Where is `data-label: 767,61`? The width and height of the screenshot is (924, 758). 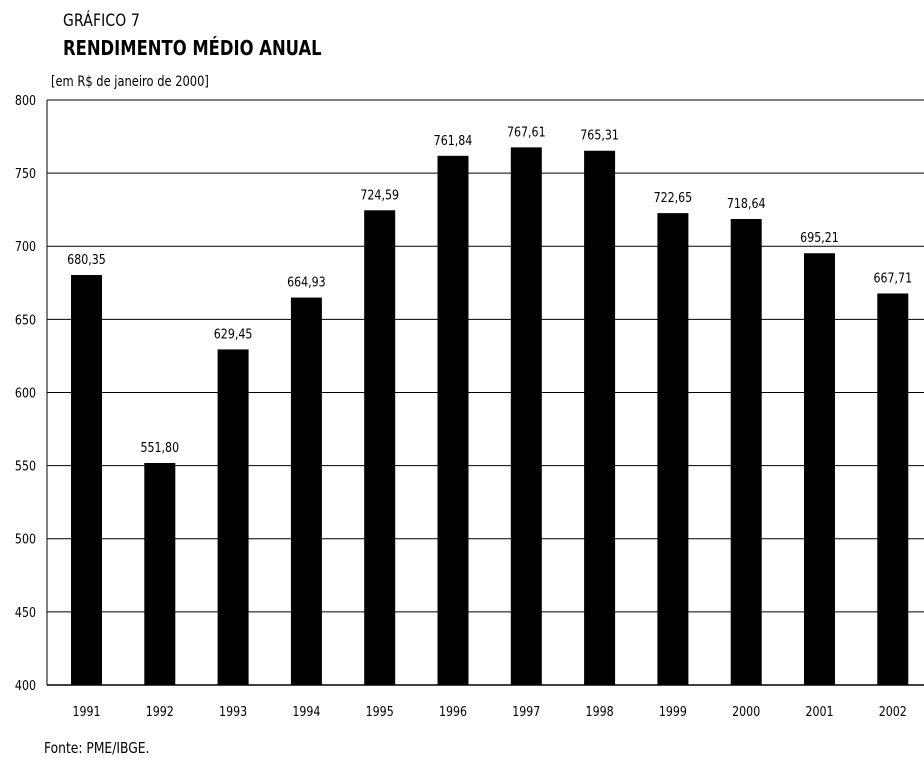 data-label: 767,61 is located at coordinates (526, 132).